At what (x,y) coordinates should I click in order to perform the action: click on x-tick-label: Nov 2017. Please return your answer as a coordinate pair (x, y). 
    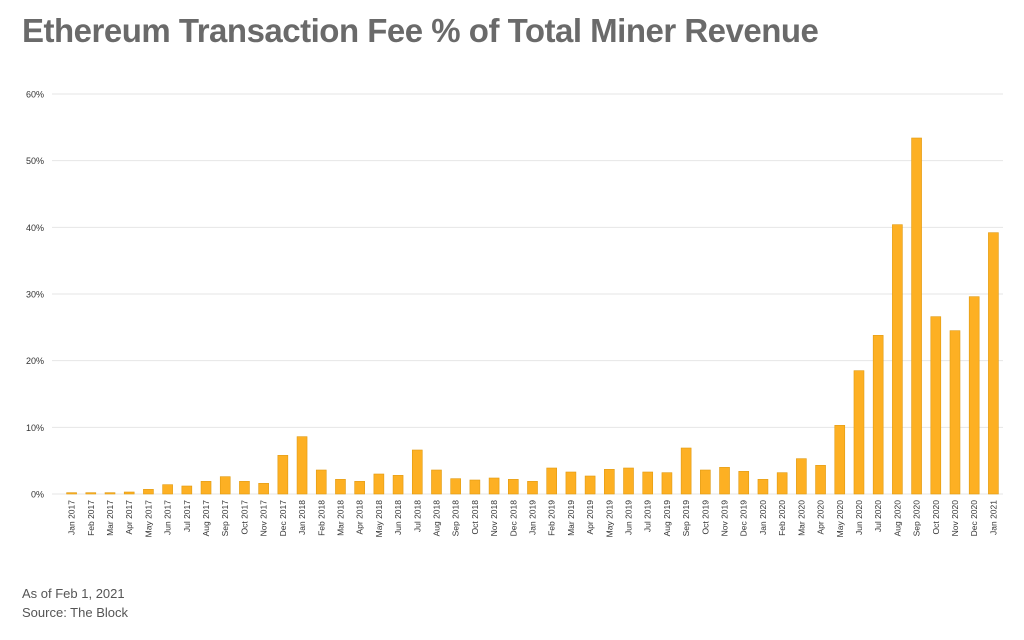
    Looking at the image, I should click on (264, 518).